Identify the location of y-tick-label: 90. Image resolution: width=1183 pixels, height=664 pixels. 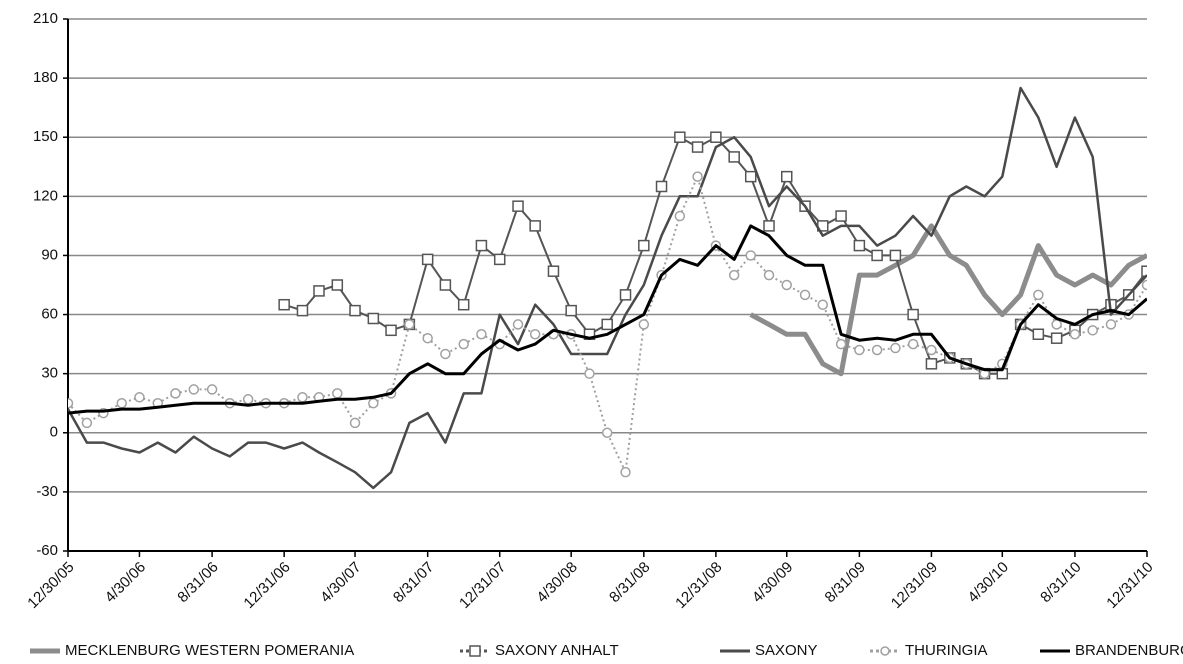
(49, 254).